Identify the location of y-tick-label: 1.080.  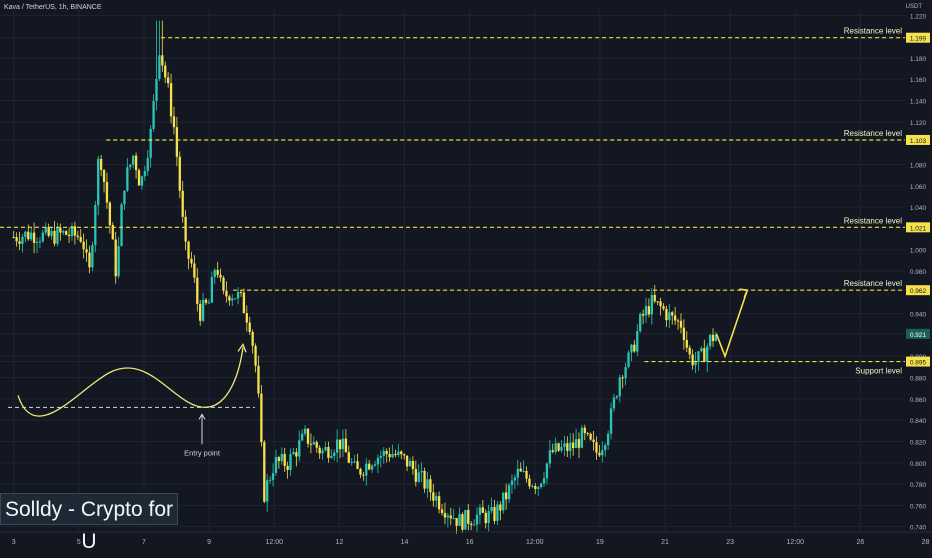
(918, 165).